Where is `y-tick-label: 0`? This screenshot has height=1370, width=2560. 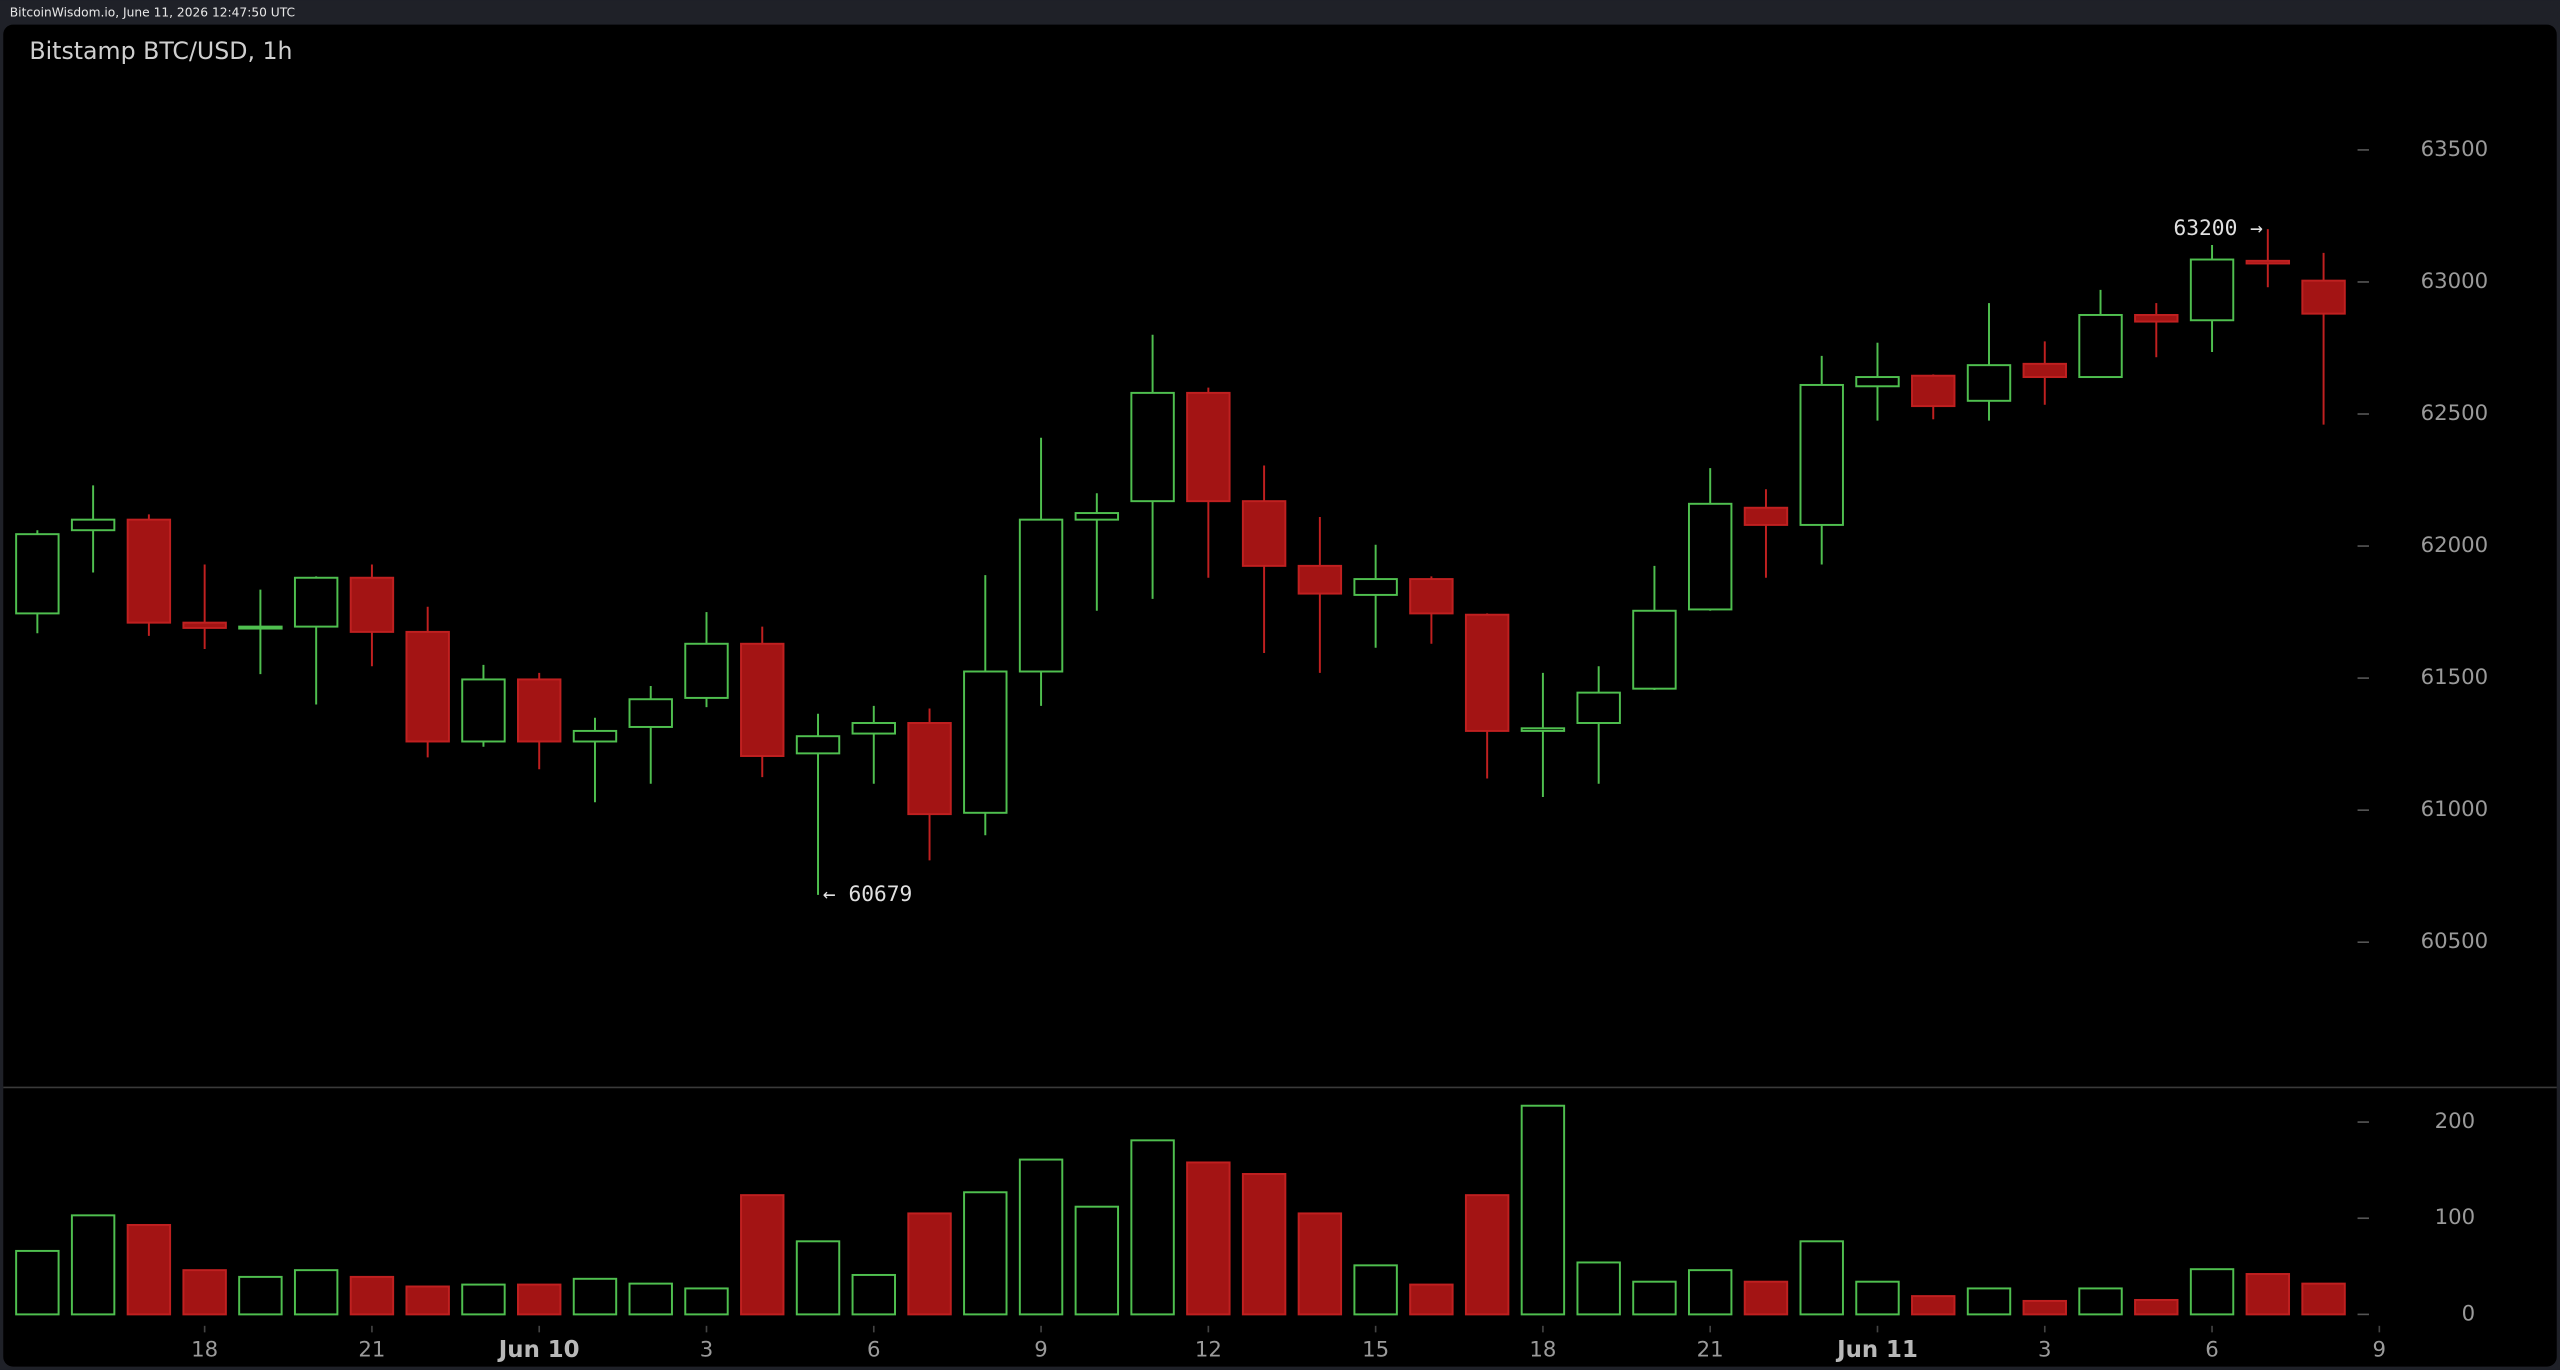
y-tick-label: 0 is located at coordinates (2469, 1313).